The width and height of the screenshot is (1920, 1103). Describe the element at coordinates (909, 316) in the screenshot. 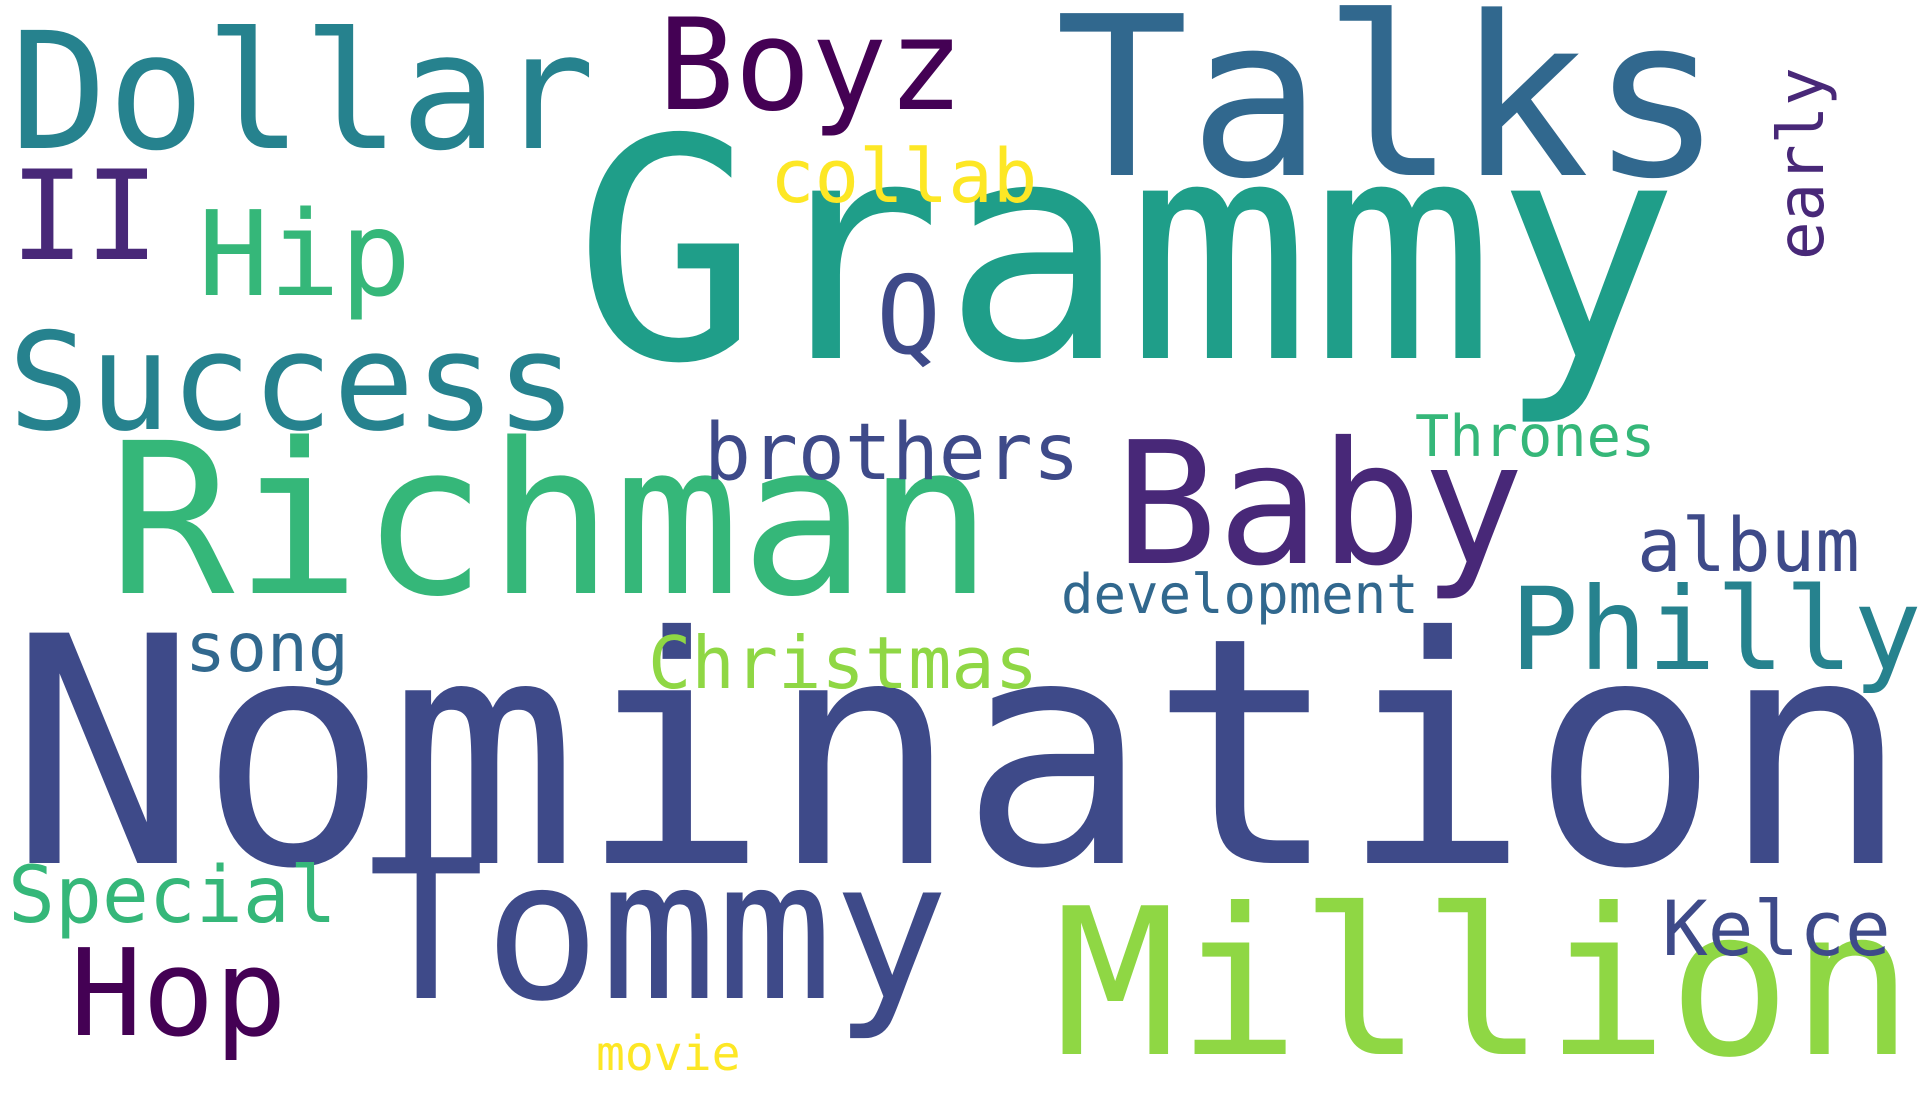

I see `word-q: Q` at that location.